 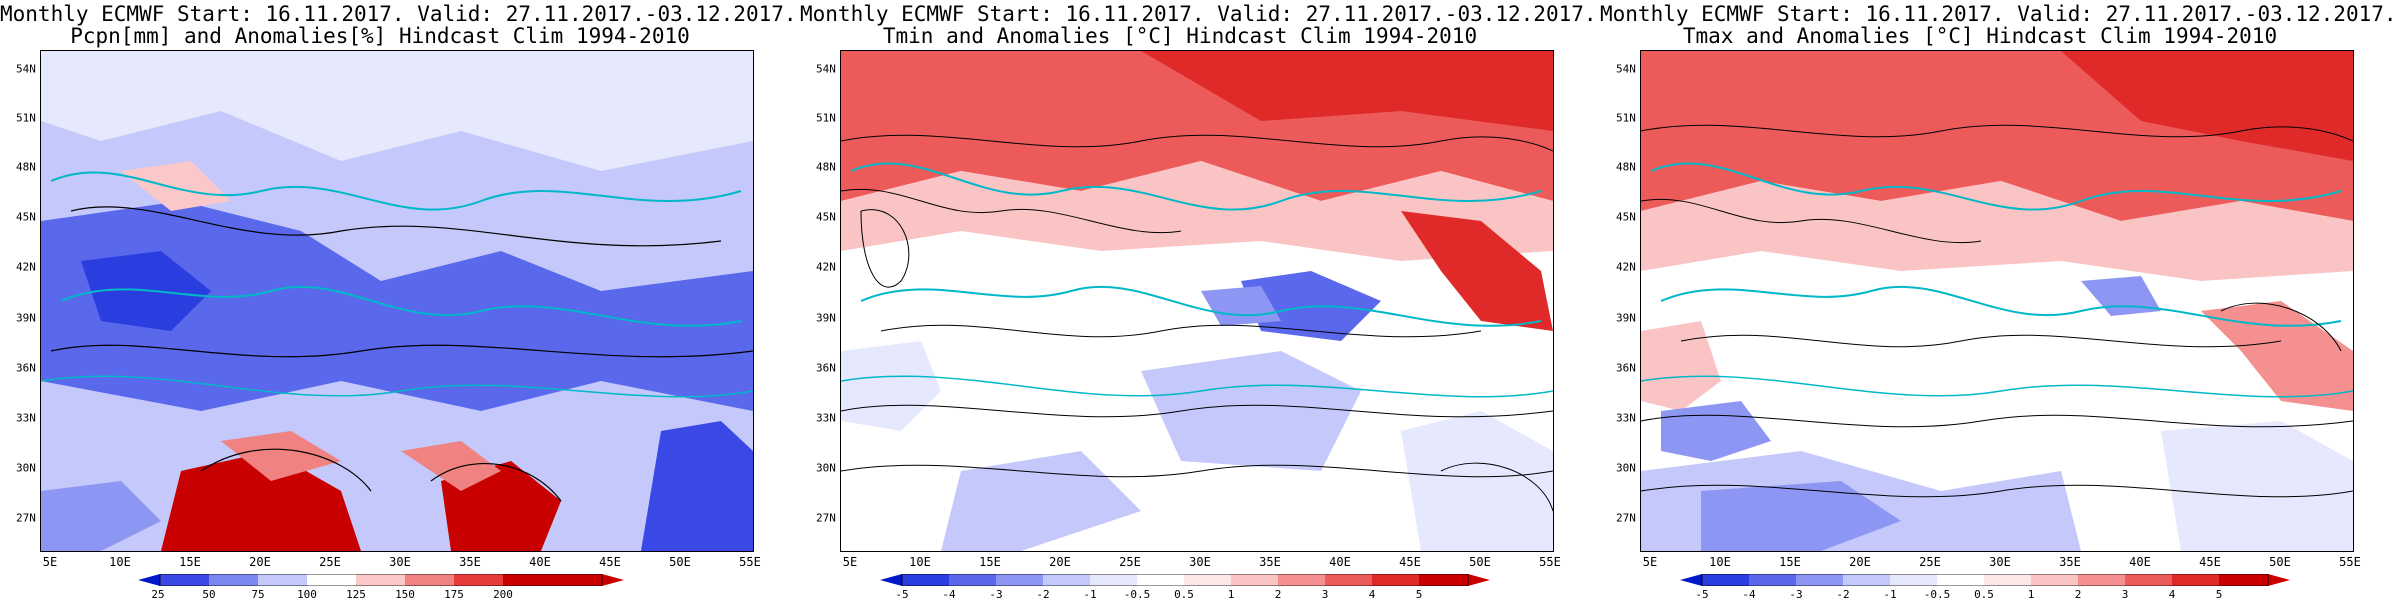 What do you see at coordinates (307, 594) in the screenshot?
I see `colorbar-tick-label: 100` at bounding box center [307, 594].